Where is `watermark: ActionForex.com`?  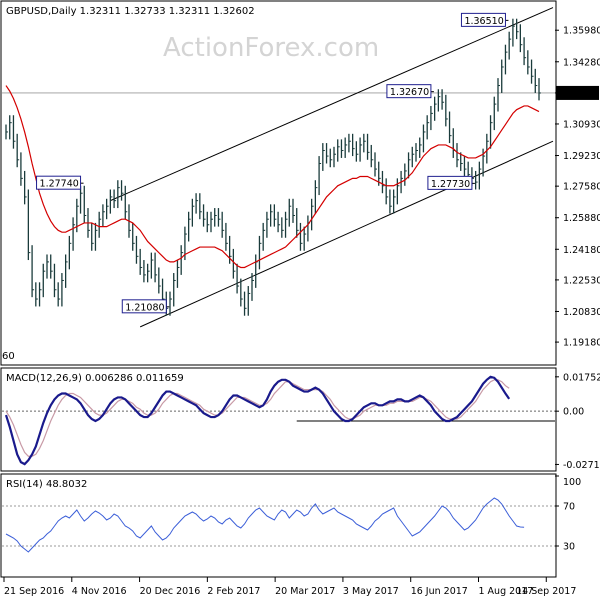 watermark: ActionForex.com is located at coordinates (271, 48).